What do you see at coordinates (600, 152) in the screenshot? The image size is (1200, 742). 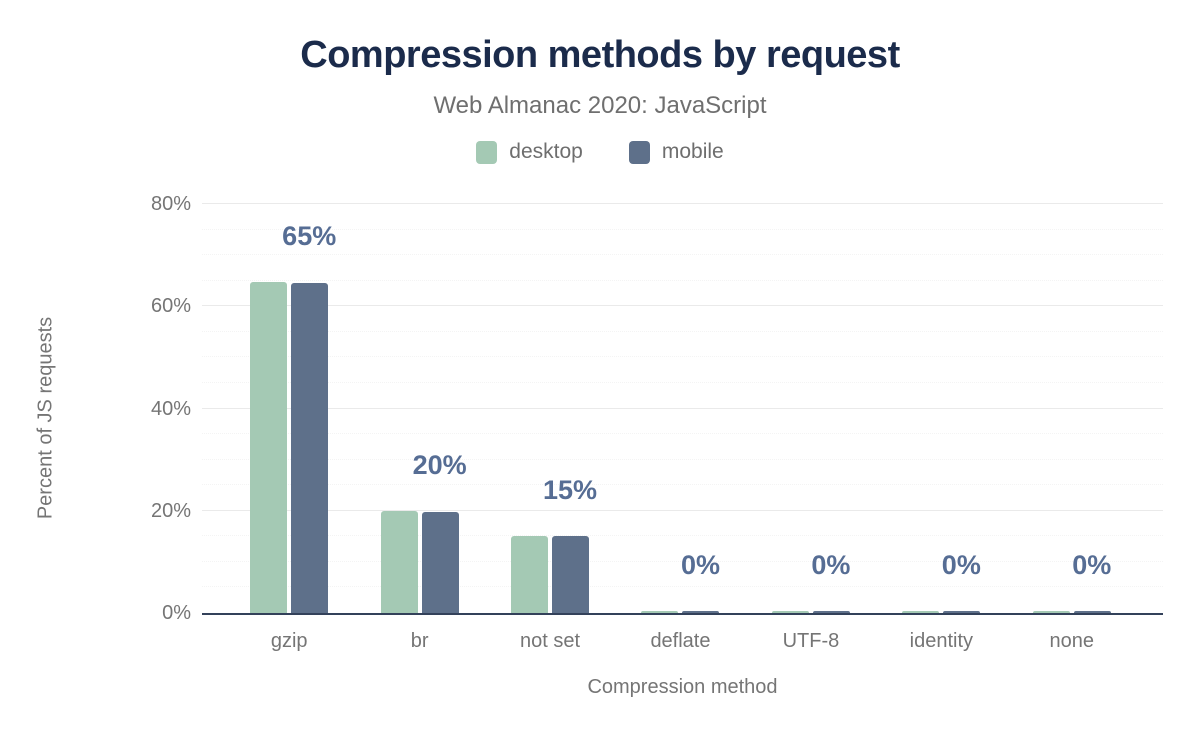 I see `legend: desktop mobile` at bounding box center [600, 152].